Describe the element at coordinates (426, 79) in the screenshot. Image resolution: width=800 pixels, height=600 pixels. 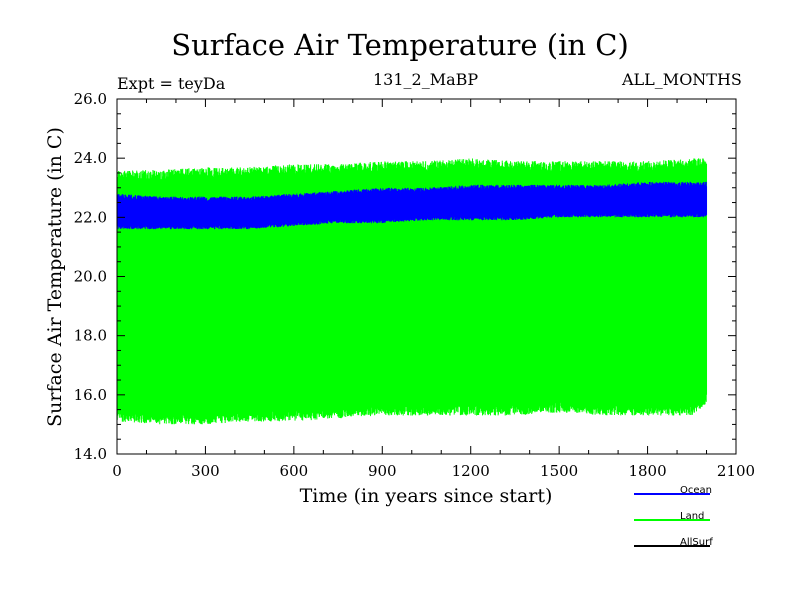
I see `chart-subtitle: 131_2_MaBP` at that location.